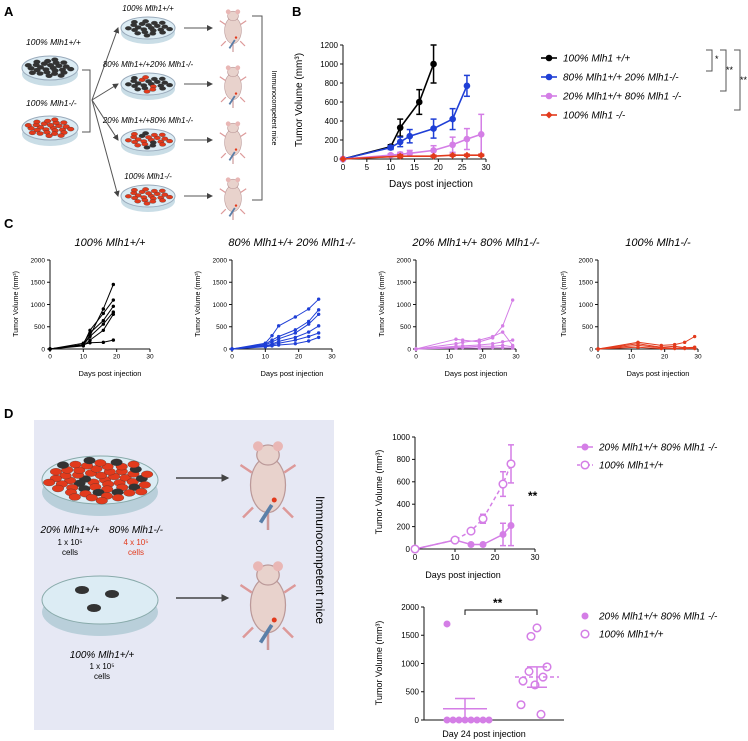  Describe the element at coordinates (404, 504) in the screenshot. I see `dl-ytick-label: 400` at that location.